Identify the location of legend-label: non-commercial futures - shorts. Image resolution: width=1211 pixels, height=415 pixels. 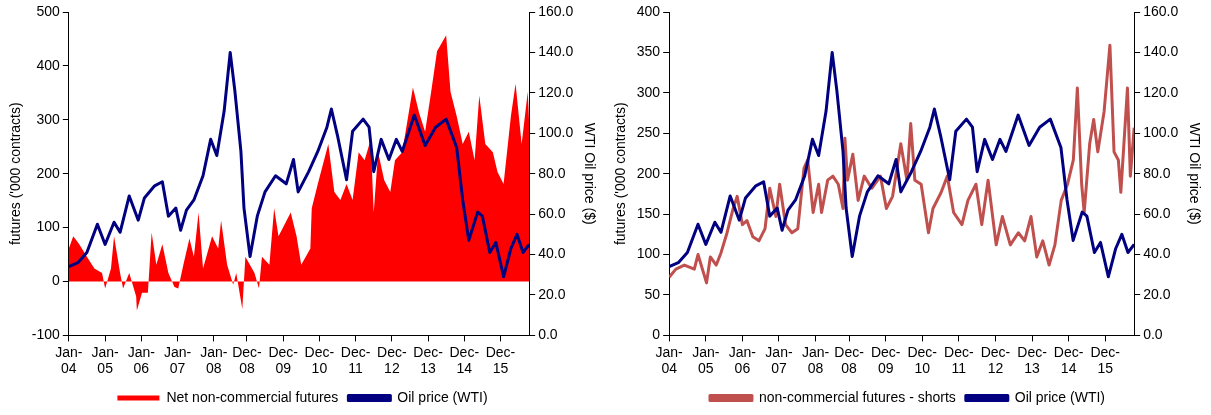
(857, 396).